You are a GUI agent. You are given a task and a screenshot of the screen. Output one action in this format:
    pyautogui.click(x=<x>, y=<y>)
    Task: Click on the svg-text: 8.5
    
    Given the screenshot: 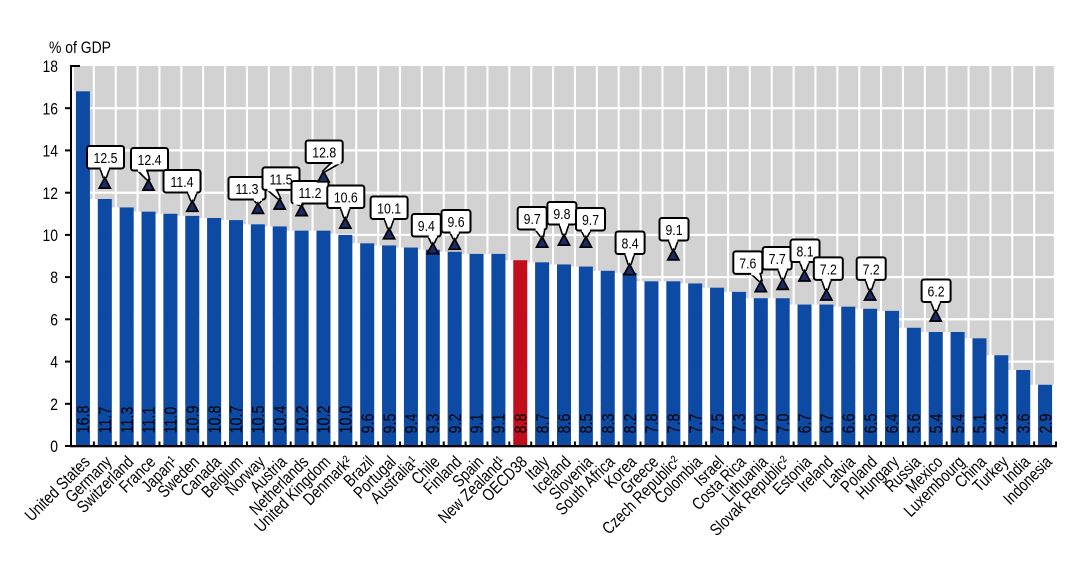 What is the action you would take?
    pyautogui.click(x=587, y=423)
    